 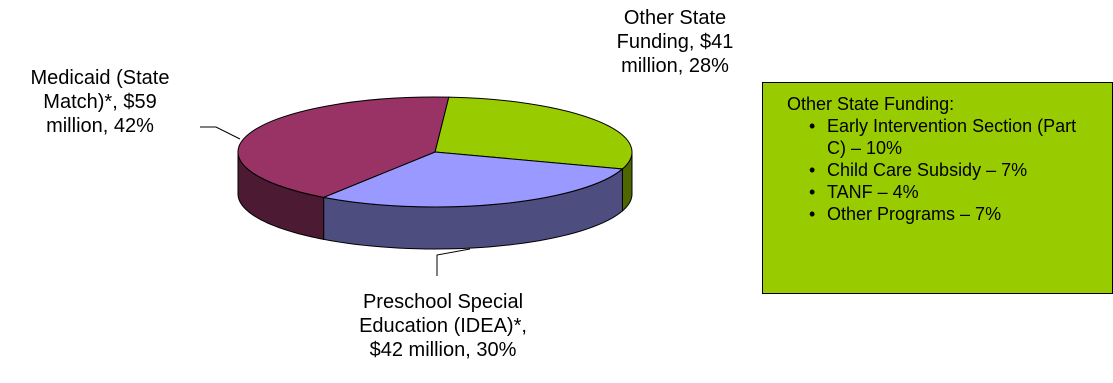 I want to click on slice-label-other-state-funding: Other State Funding, $41 million, 28%, so click(x=675, y=42).